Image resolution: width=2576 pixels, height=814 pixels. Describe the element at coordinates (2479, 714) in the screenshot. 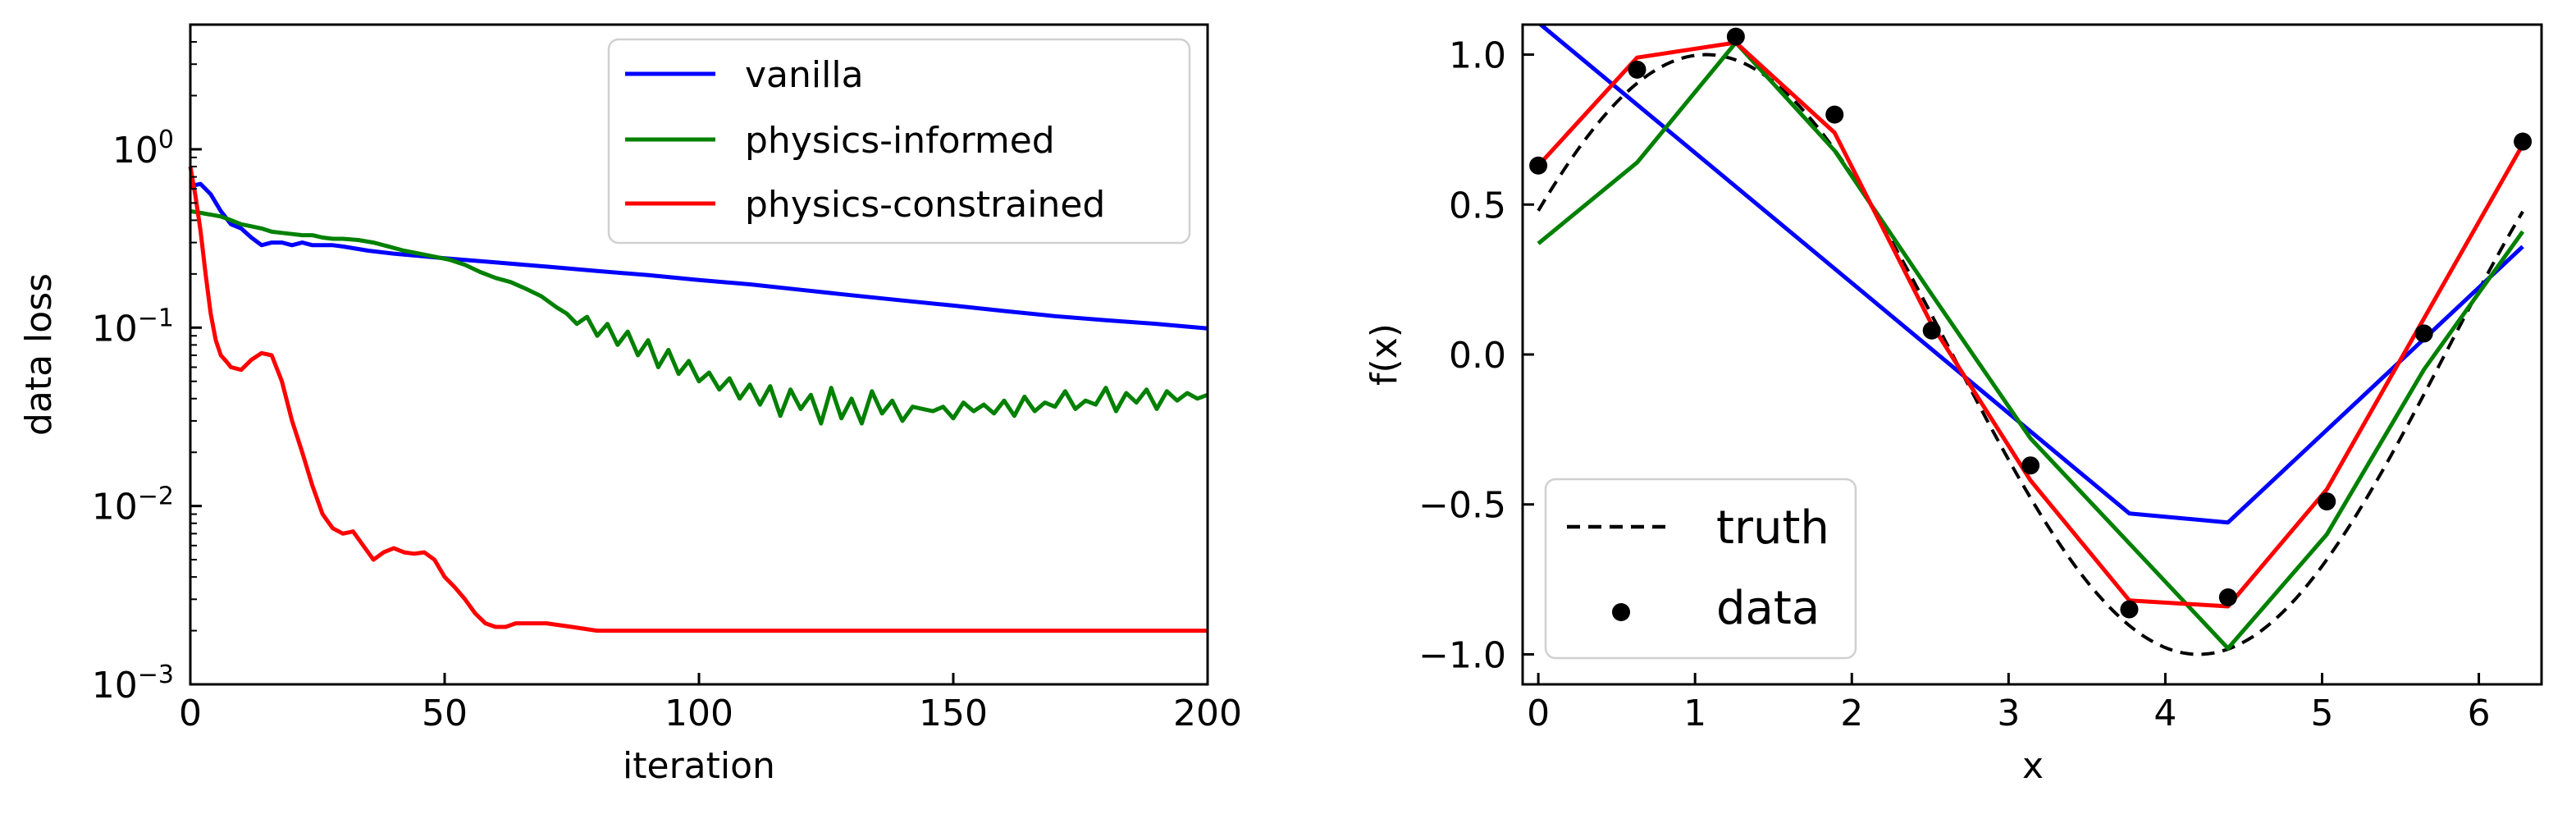

I see `fit-x-tick-label: 6` at that location.